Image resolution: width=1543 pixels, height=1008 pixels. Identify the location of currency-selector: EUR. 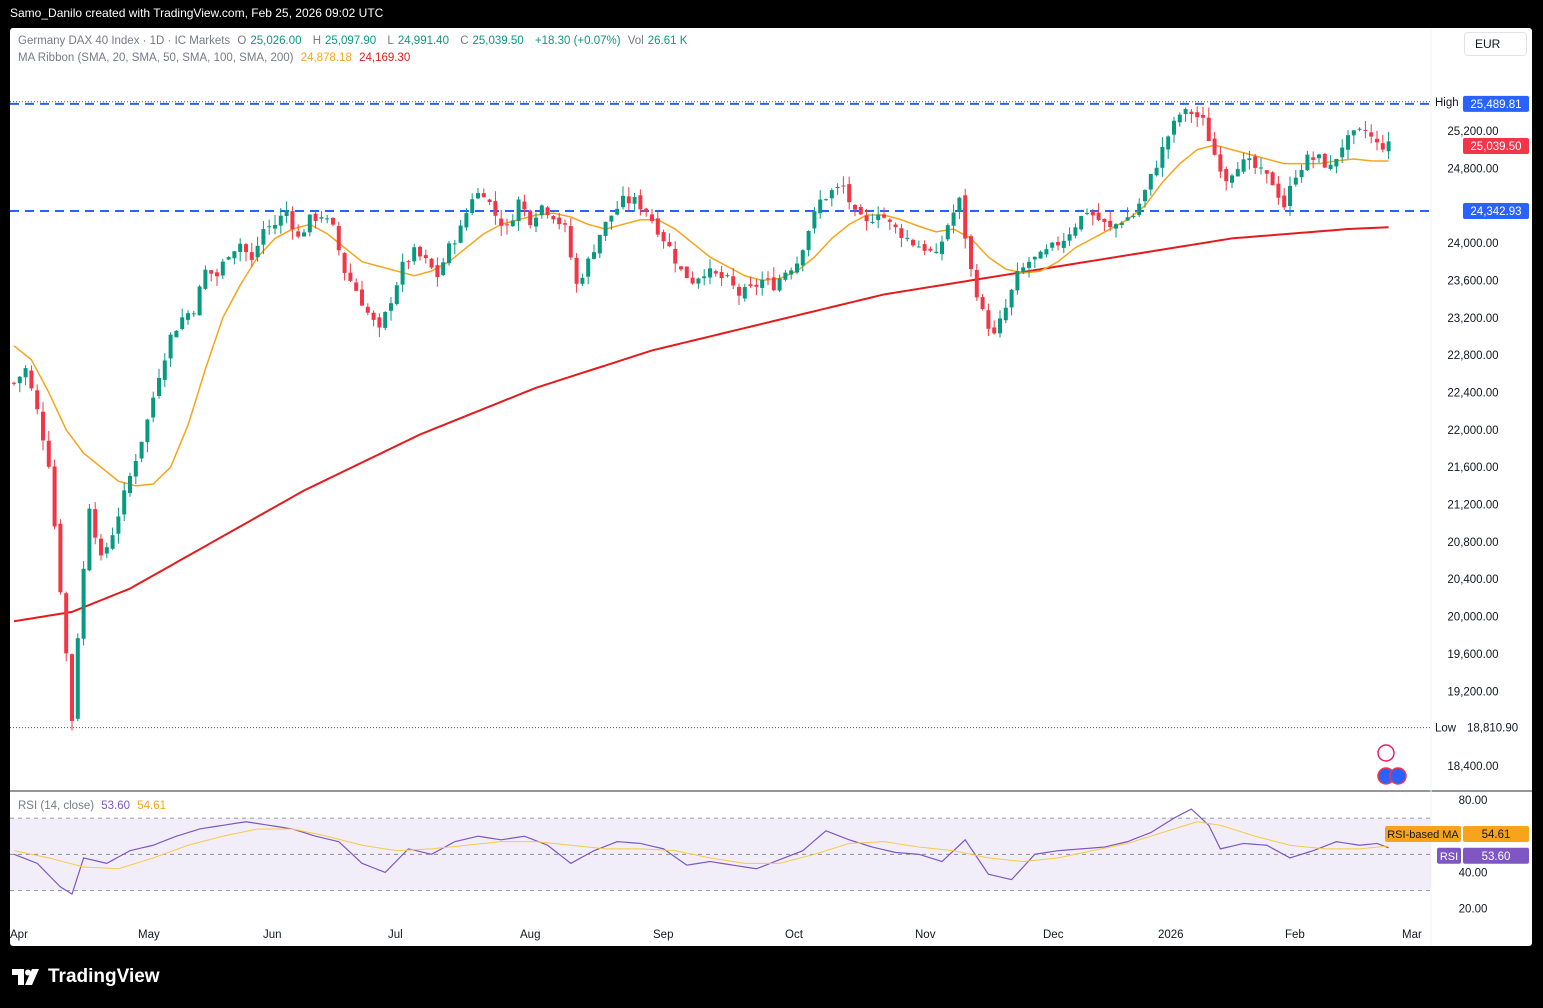
(1495, 44).